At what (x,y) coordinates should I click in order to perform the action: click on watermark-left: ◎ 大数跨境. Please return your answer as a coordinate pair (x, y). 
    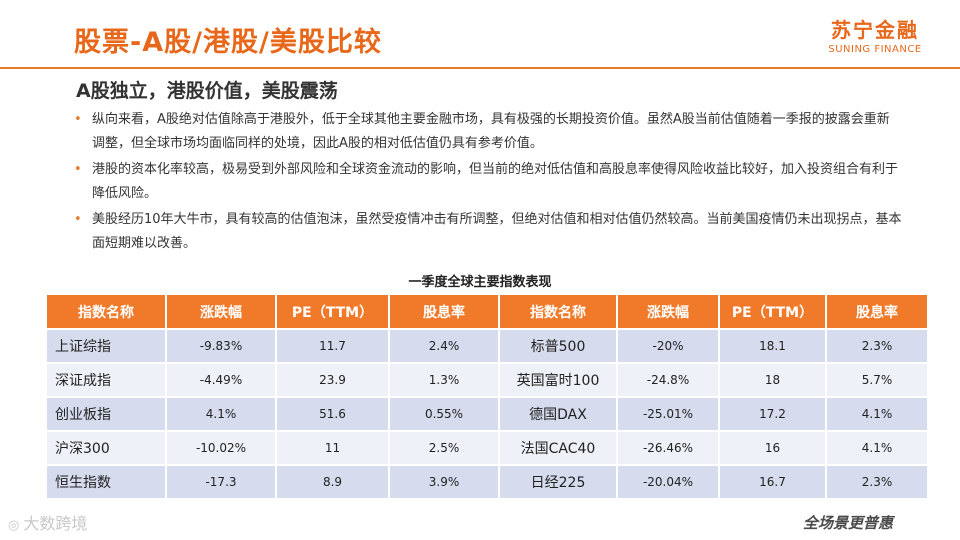
    Looking at the image, I should click on (47, 522).